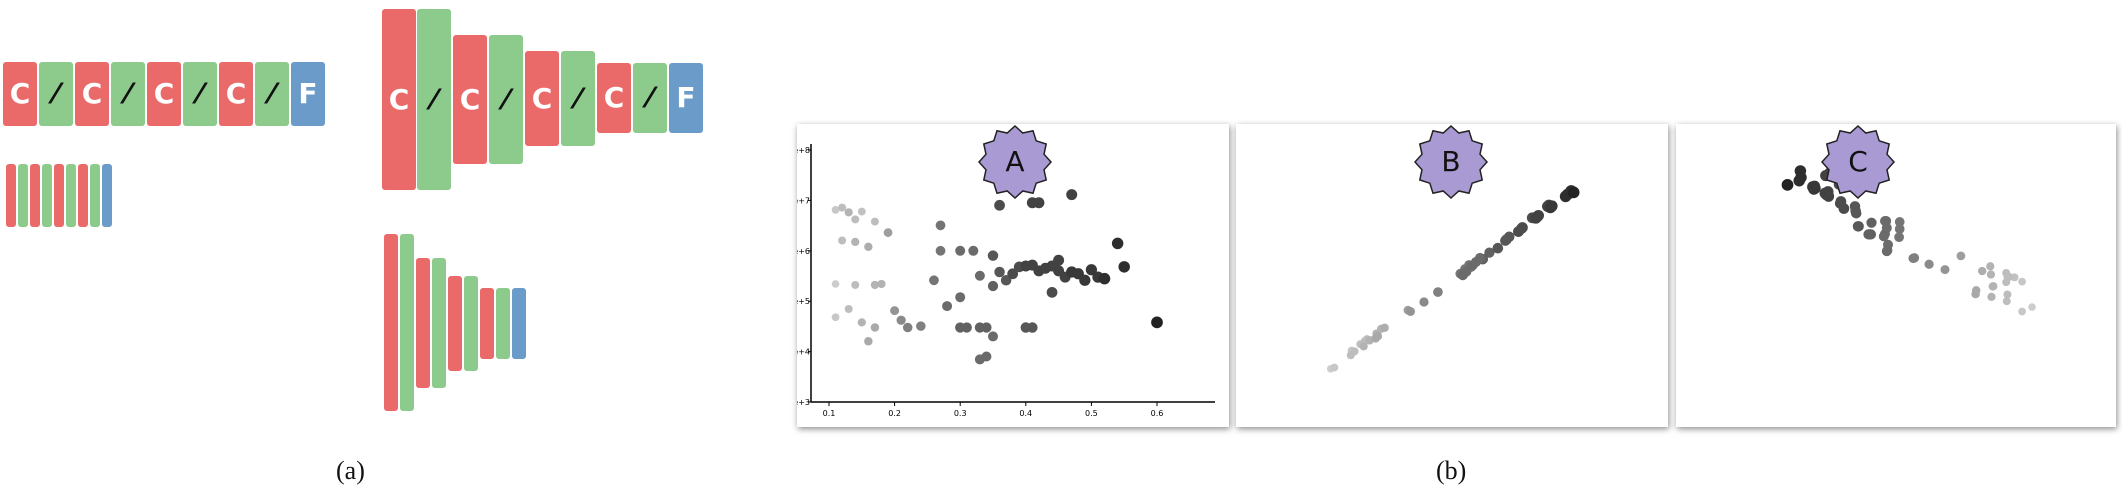 The width and height of the screenshot is (2122, 492). I want to click on net-tall-fc-block-8: F, so click(686, 98).